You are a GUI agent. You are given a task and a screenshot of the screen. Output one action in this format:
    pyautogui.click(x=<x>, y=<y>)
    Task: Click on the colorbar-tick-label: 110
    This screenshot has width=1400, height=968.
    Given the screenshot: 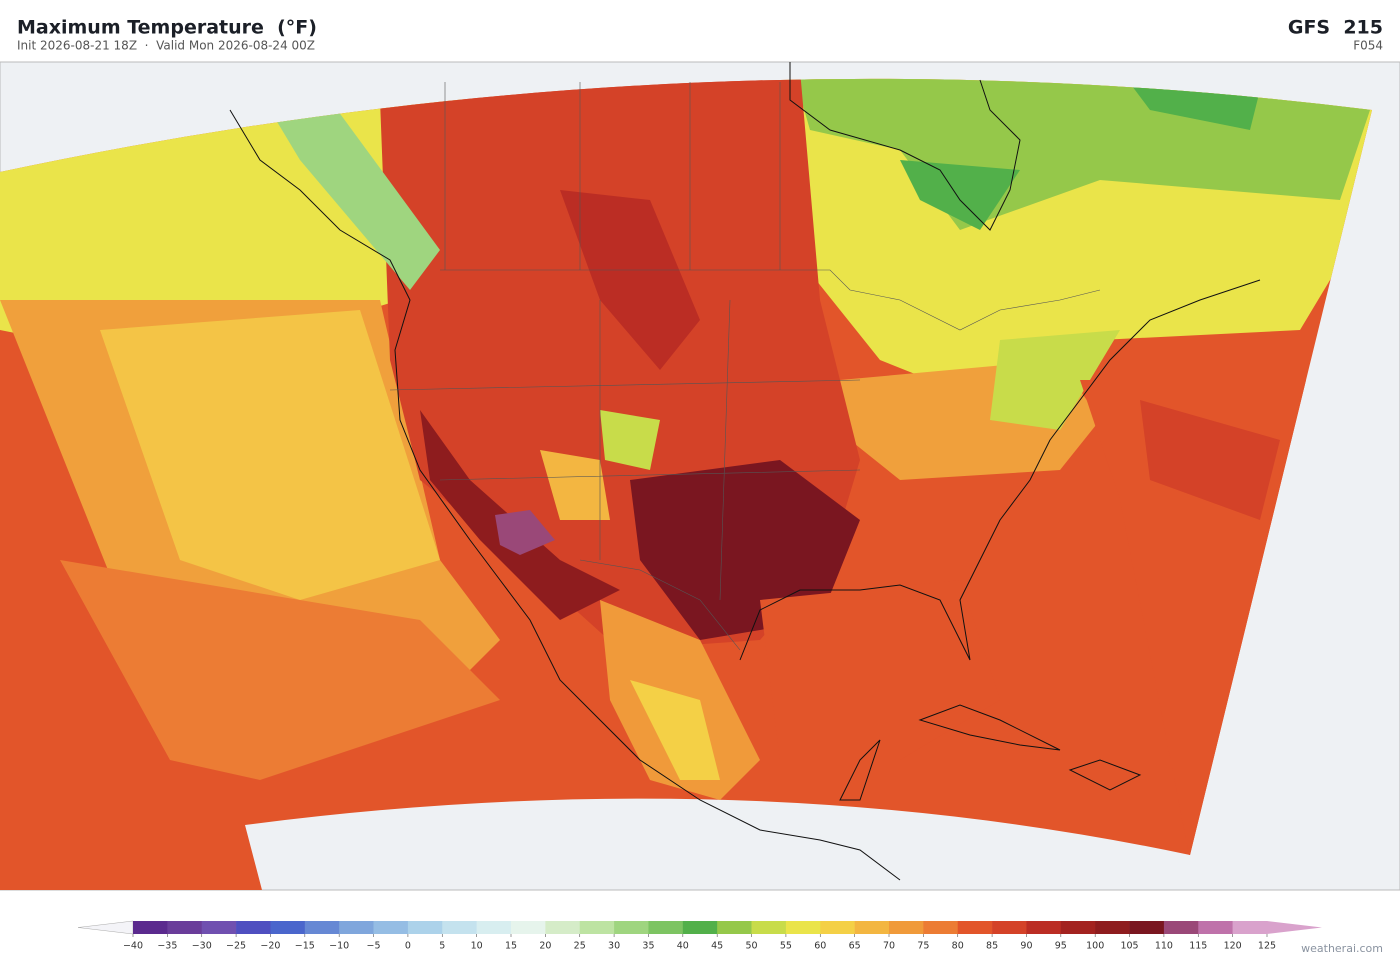 What is the action you would take?
    pyautogui.click(x=1164, y=946)
    